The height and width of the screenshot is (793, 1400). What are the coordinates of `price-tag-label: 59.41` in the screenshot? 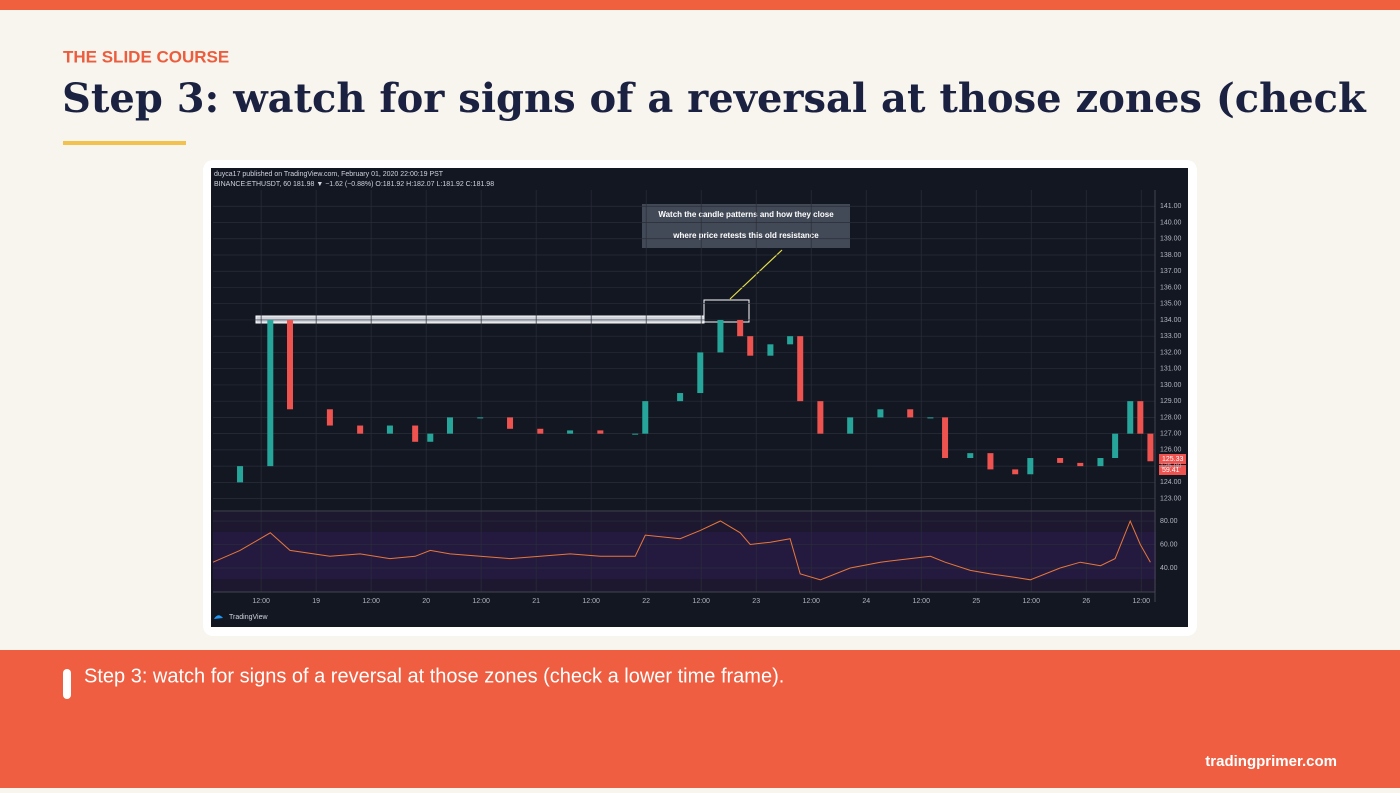 It's located at (1171, 470).